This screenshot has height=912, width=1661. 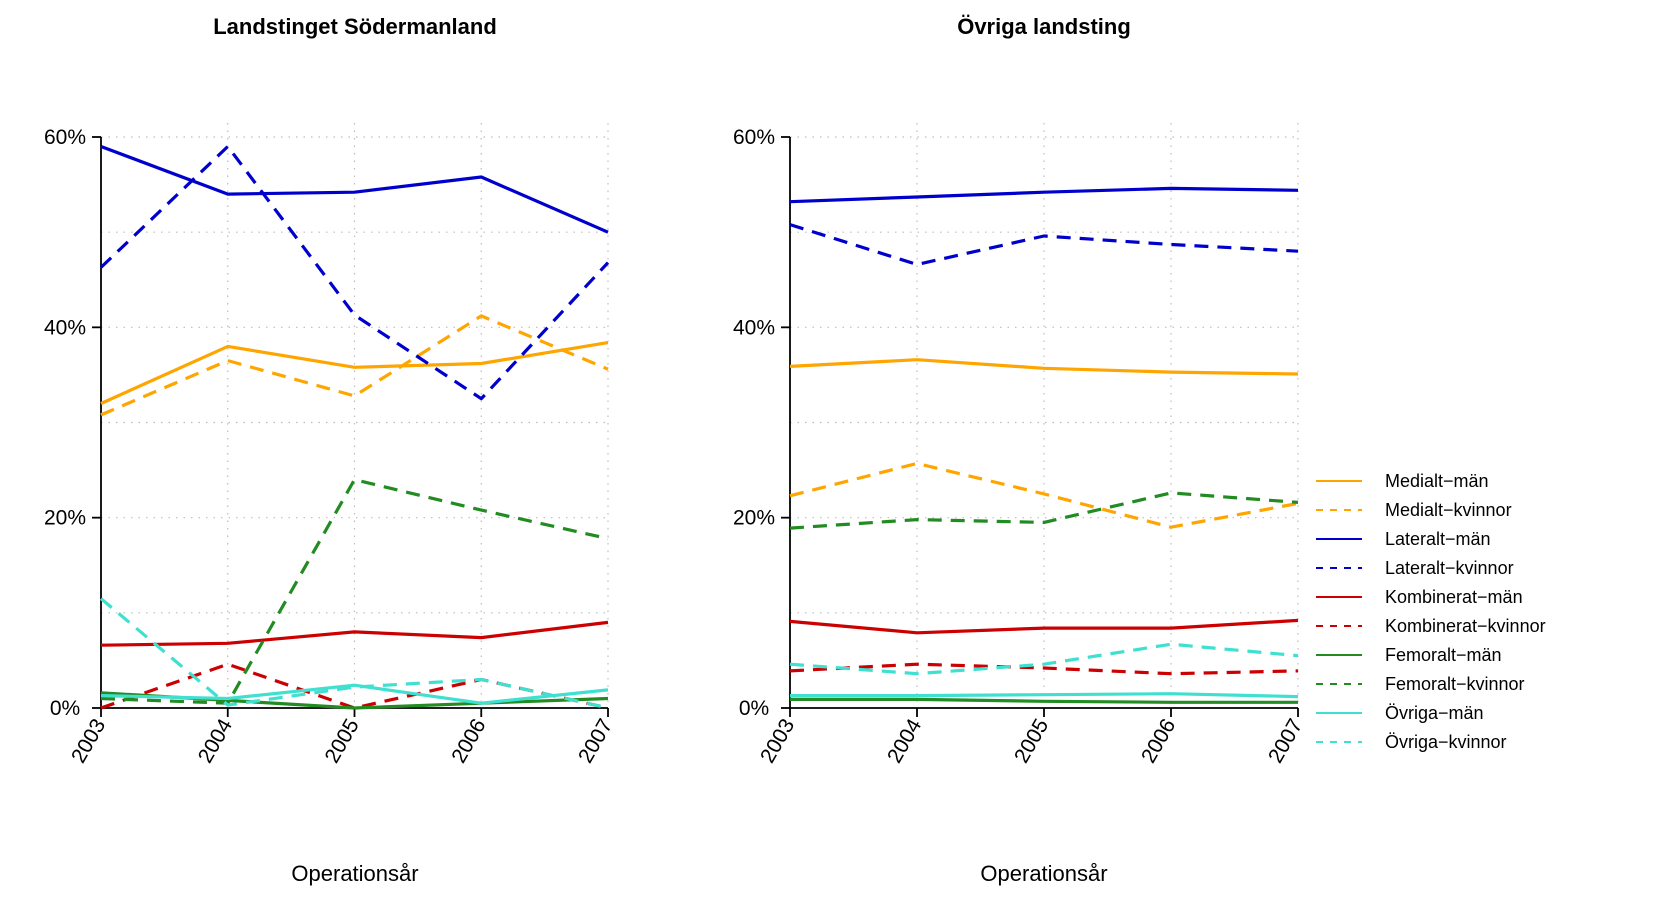 I want to click on legend-label-kombinerat-man: Kombinerat−män, so click(x=1454, y=597).